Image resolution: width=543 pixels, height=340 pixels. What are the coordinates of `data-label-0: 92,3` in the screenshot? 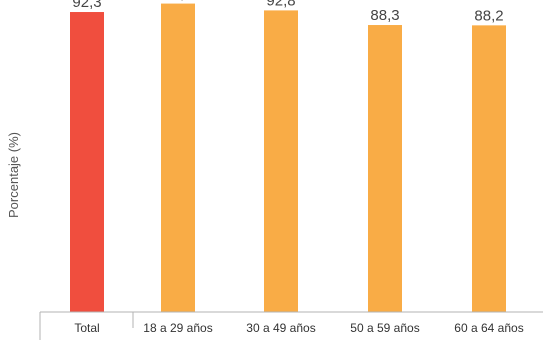 It's located at (86, 5).